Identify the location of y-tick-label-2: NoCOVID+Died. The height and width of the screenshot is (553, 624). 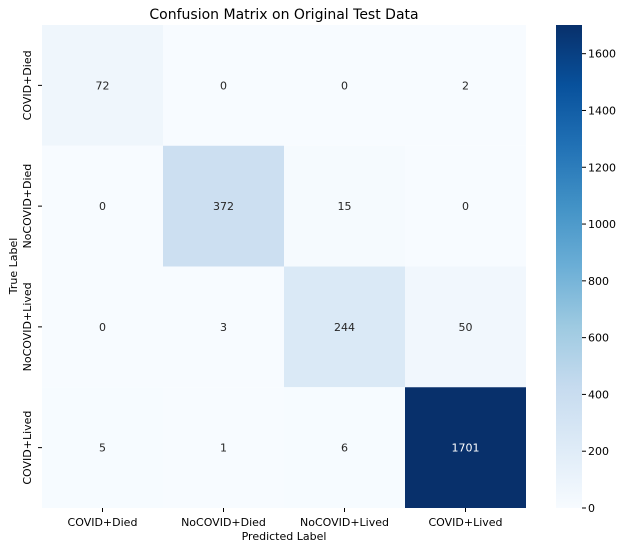
(27, 206).